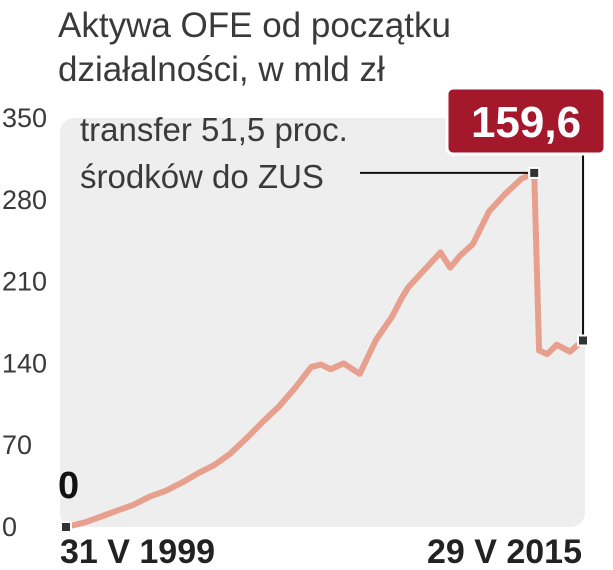 This screenshot has height=570, width=613. What do you see at coordinates (202, 176) in the screenshot?
I see `annotation-line-2: środków do ZUS` at bounding box center [202, 176].